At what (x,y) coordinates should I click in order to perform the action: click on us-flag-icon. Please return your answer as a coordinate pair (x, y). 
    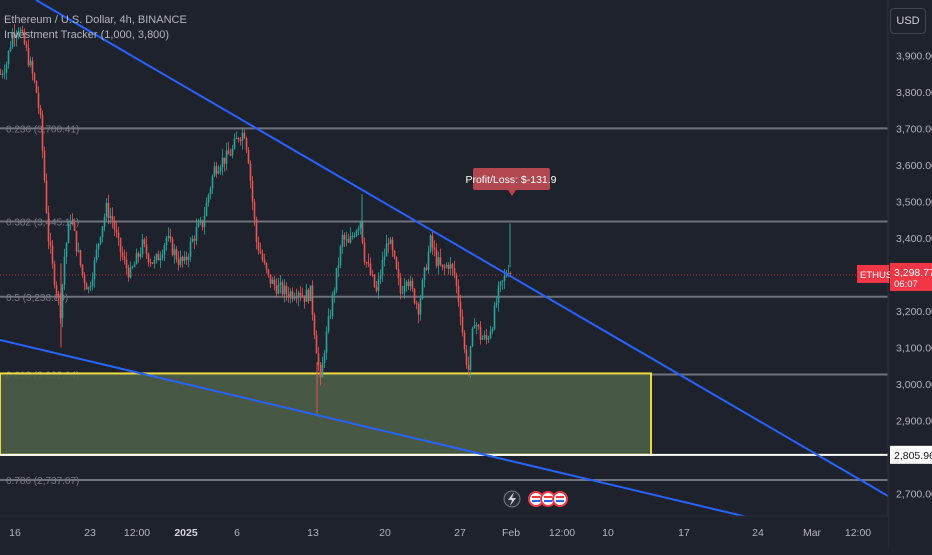
    Looking at the image, I should click on (560, 499).